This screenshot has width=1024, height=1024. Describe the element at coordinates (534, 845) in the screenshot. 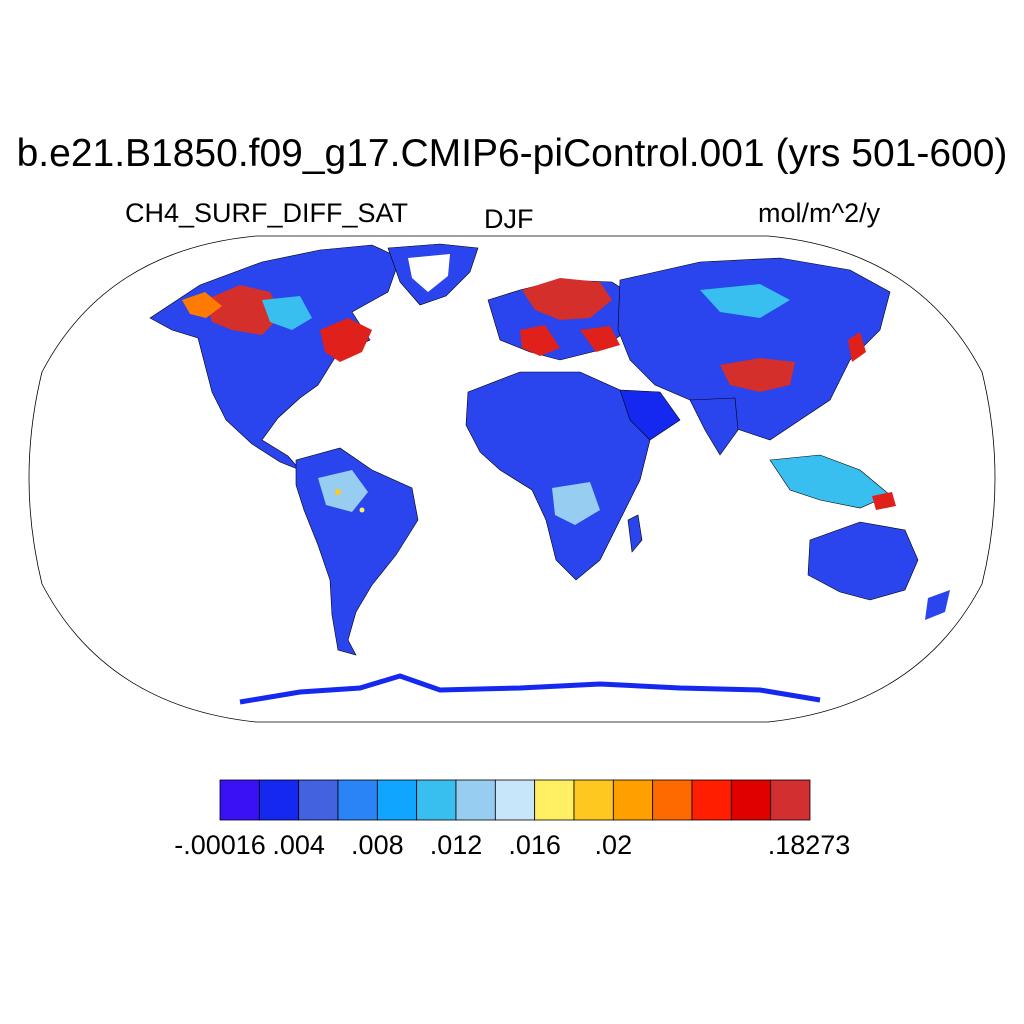

I see `colorbar-tick-label: .016` at that location.